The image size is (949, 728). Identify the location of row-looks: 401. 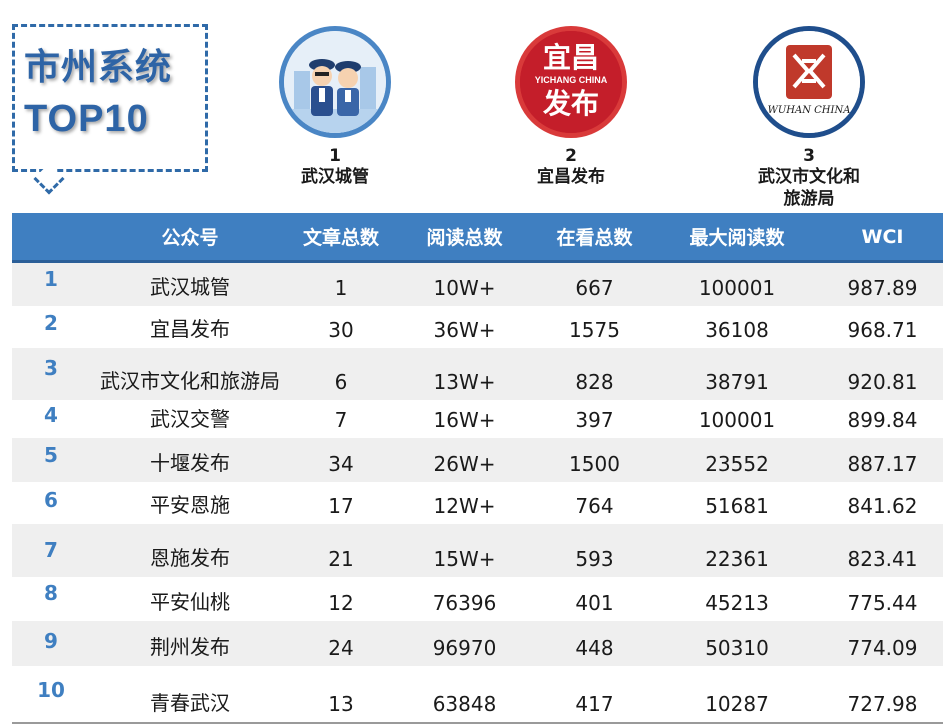
(594, 603).